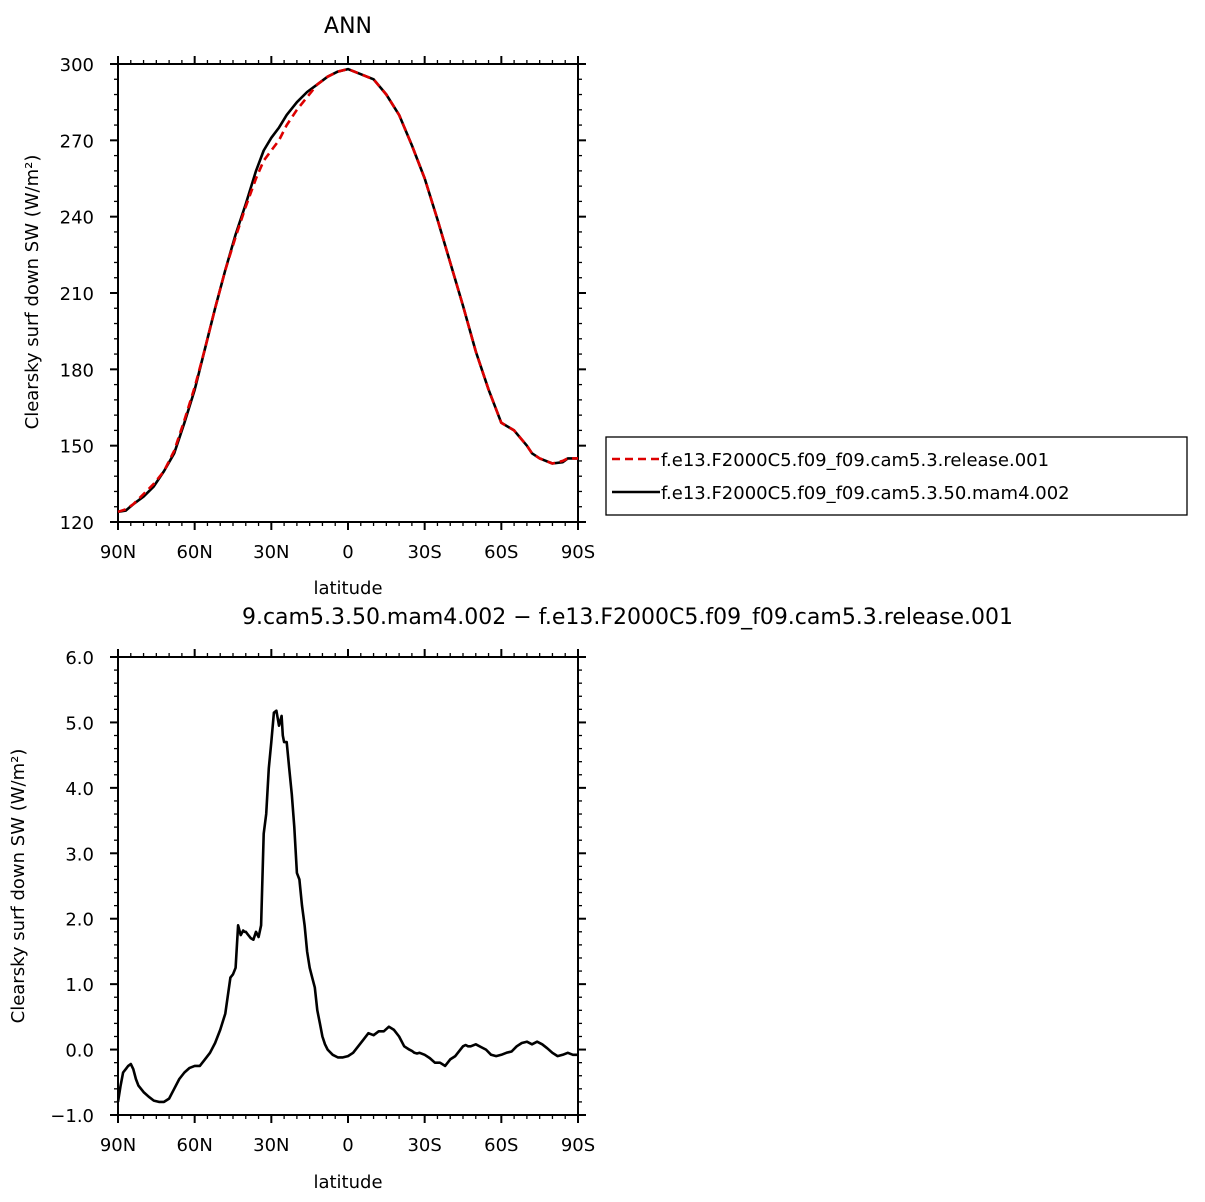 The height and width of the screenshot is (1202, 1205). I want to click on bottom-series-group, so click(347, 906).